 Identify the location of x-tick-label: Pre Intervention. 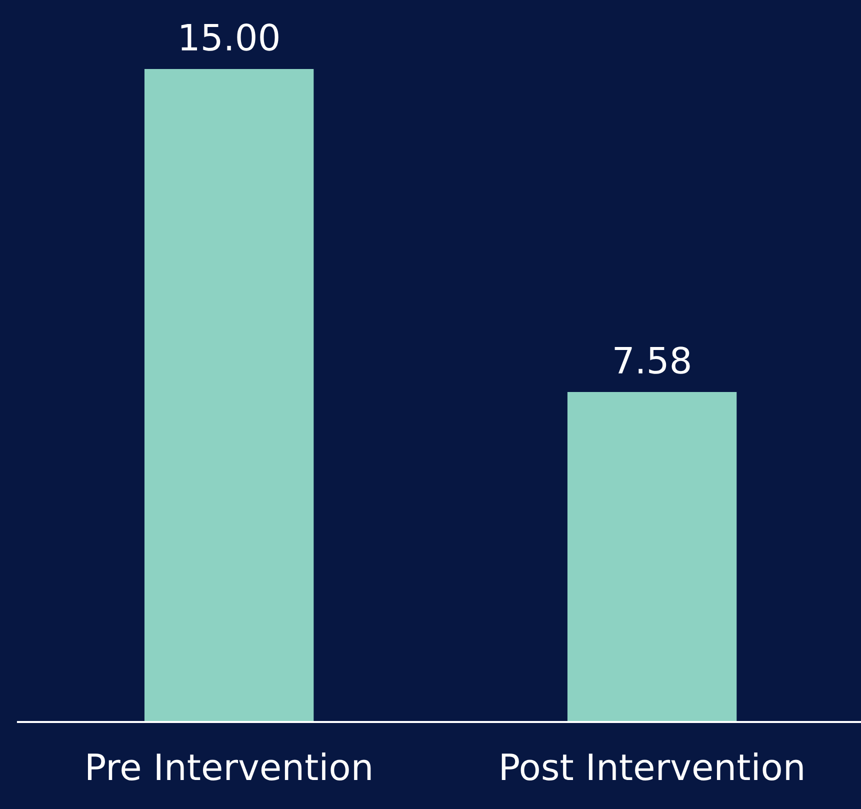
(229, 766).